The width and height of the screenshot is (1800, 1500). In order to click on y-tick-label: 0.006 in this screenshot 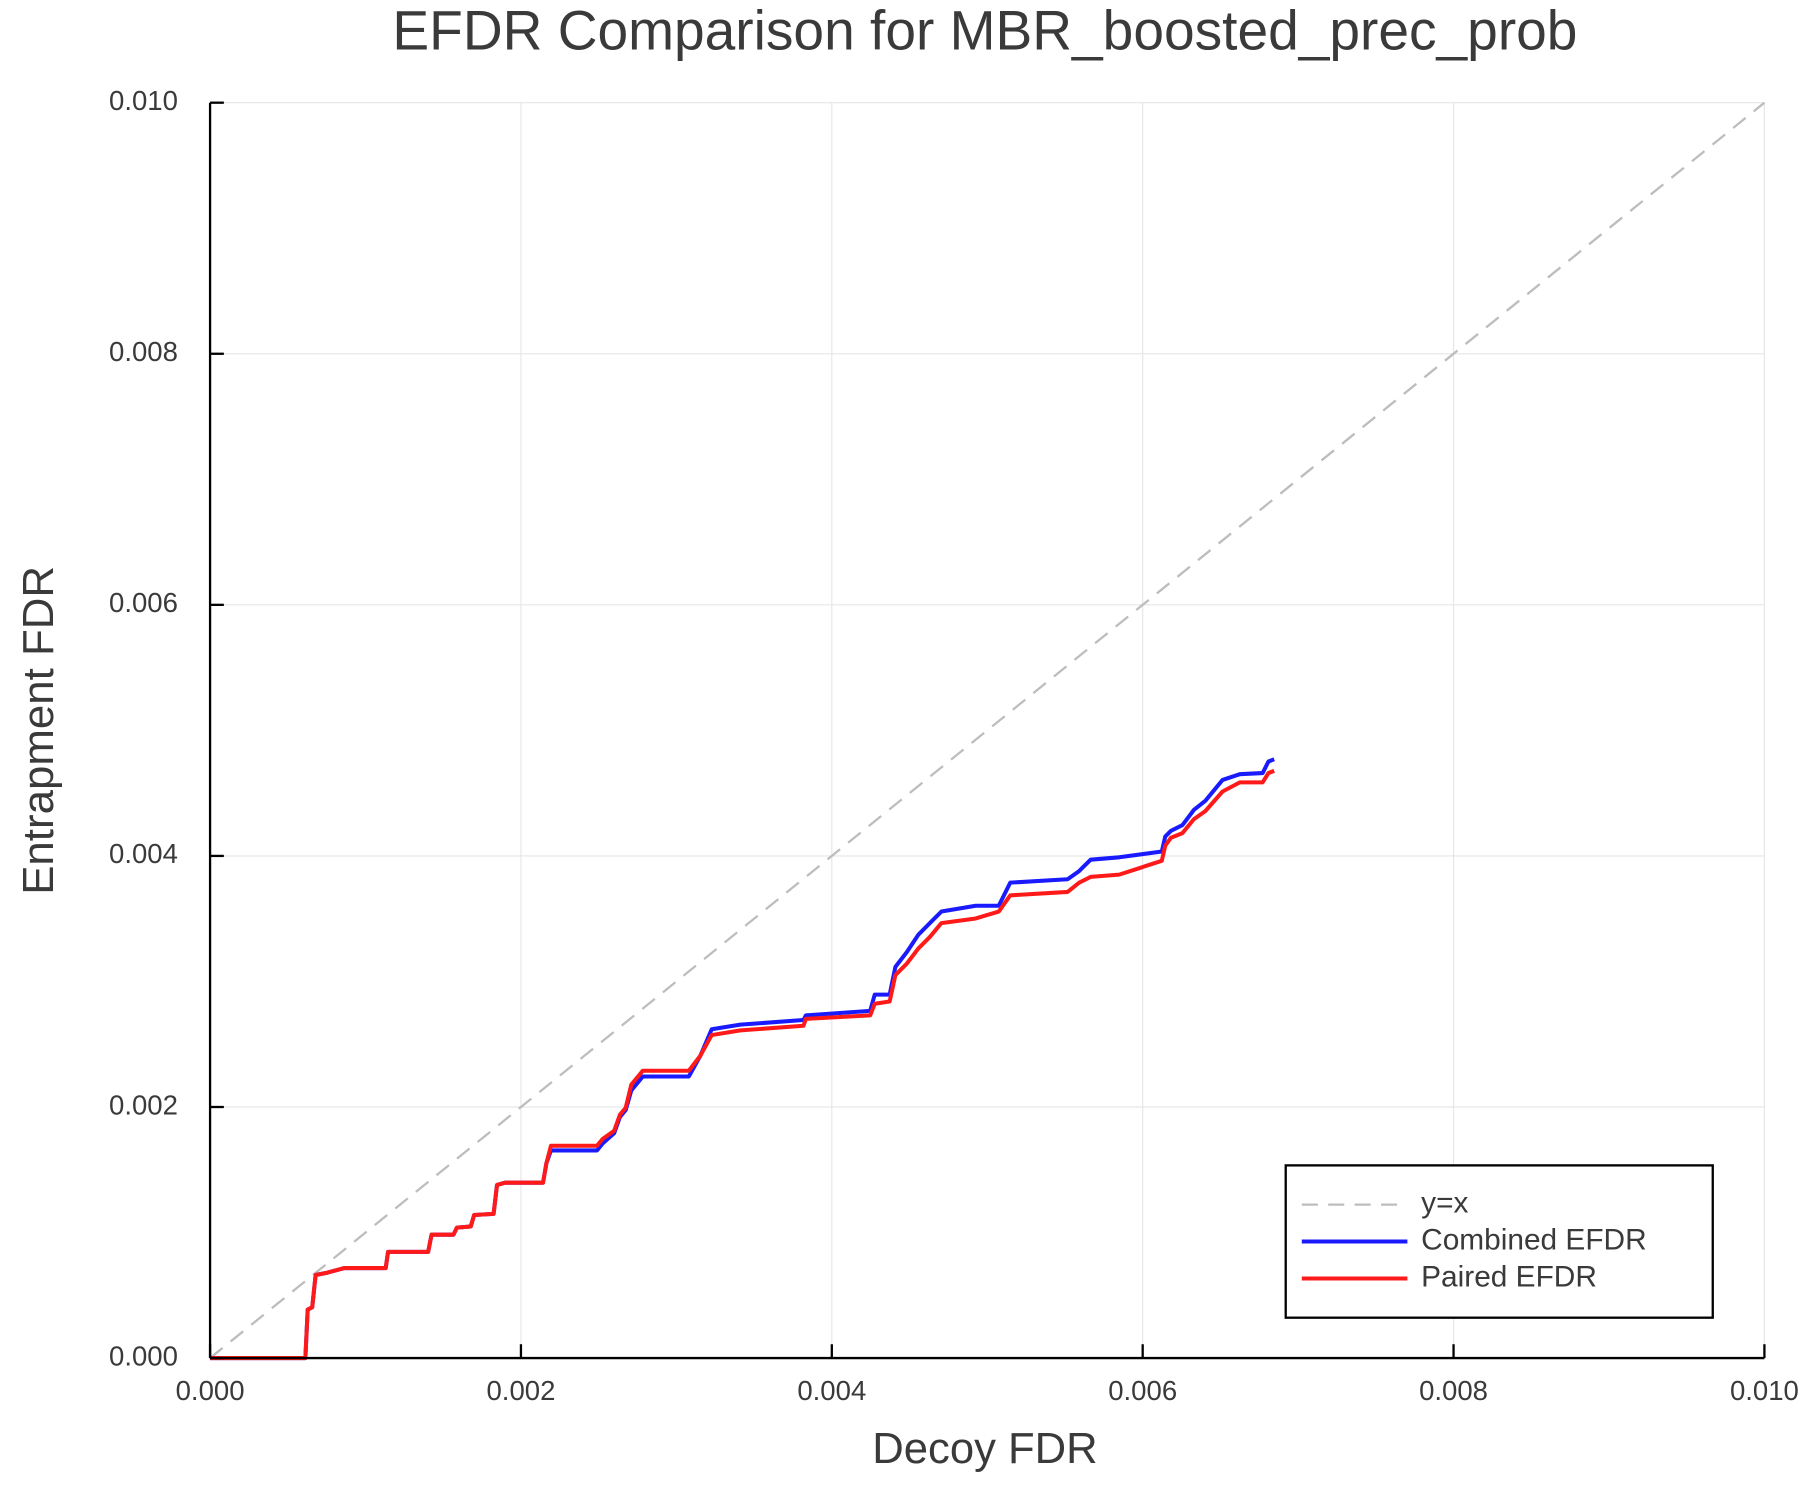, I will do `click(143, 602)`.